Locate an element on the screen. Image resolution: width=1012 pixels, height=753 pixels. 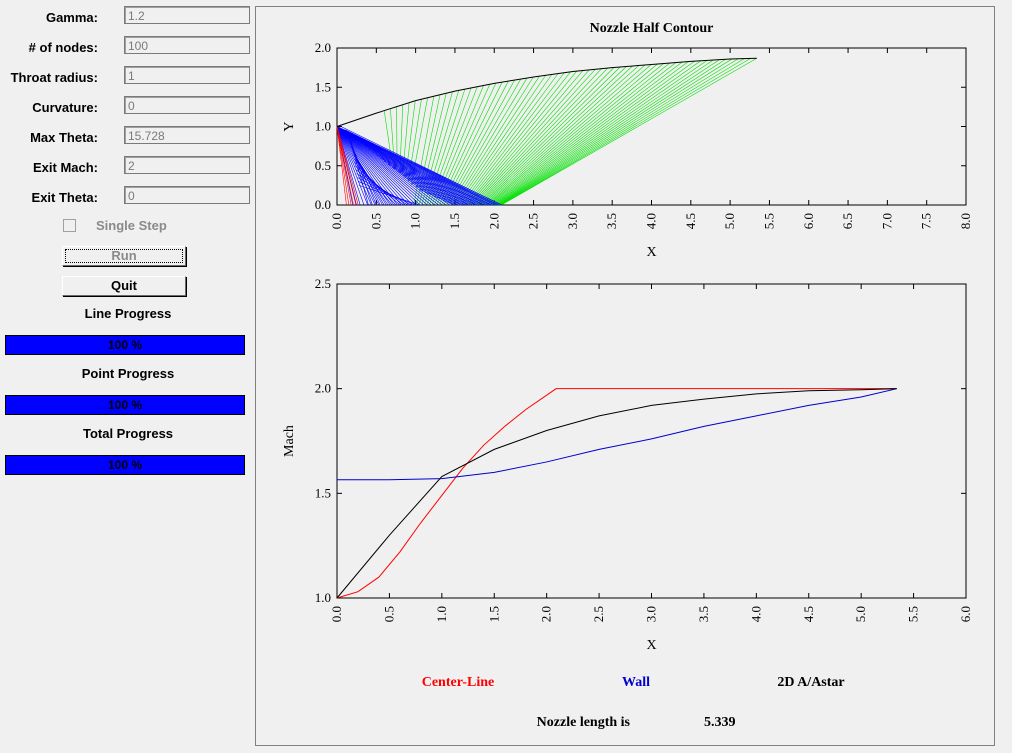
progress-text: 100 % is located at coordinates (125, 345).